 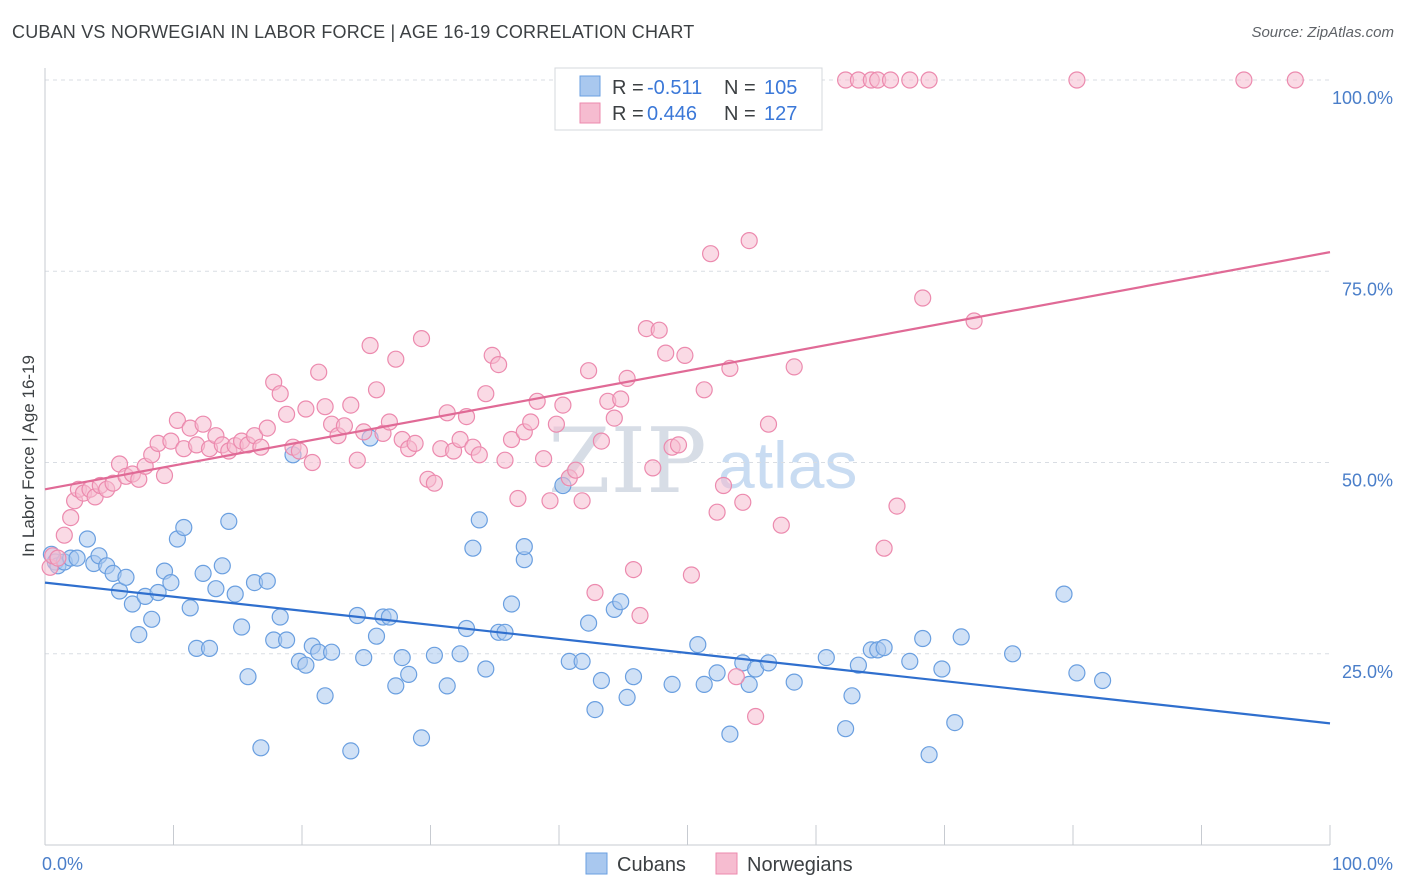 I want to click on legend: R = -0.511 N = 105 R = 0.446 N = 127, so click(x=688, y=99).